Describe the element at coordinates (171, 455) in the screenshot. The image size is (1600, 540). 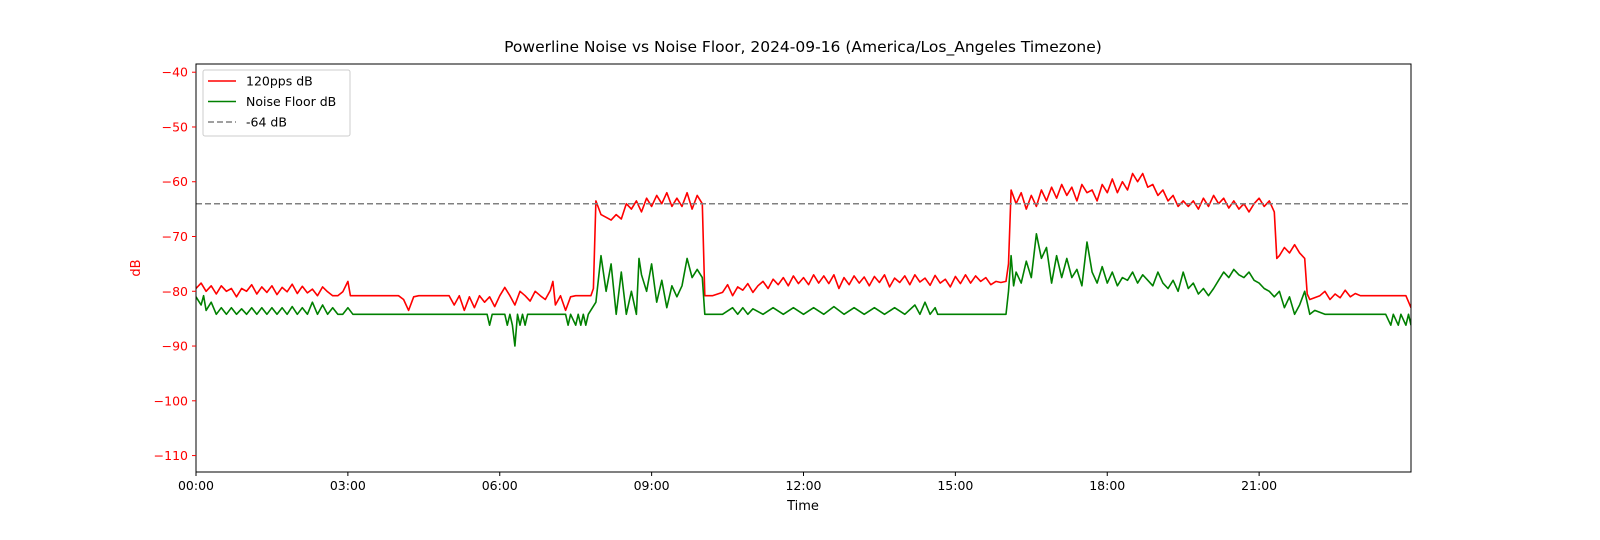
I see `y-tick-label: −110` at that location.